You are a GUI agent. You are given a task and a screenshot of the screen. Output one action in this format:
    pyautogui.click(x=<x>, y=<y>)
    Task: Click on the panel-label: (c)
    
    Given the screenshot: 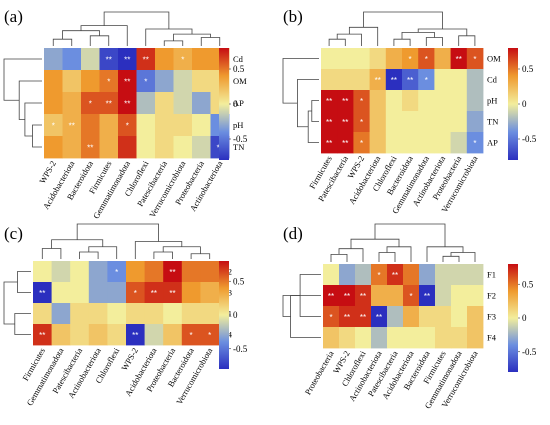 What is the action you would take?
    pyautogui.click(x=13, y=233)
    